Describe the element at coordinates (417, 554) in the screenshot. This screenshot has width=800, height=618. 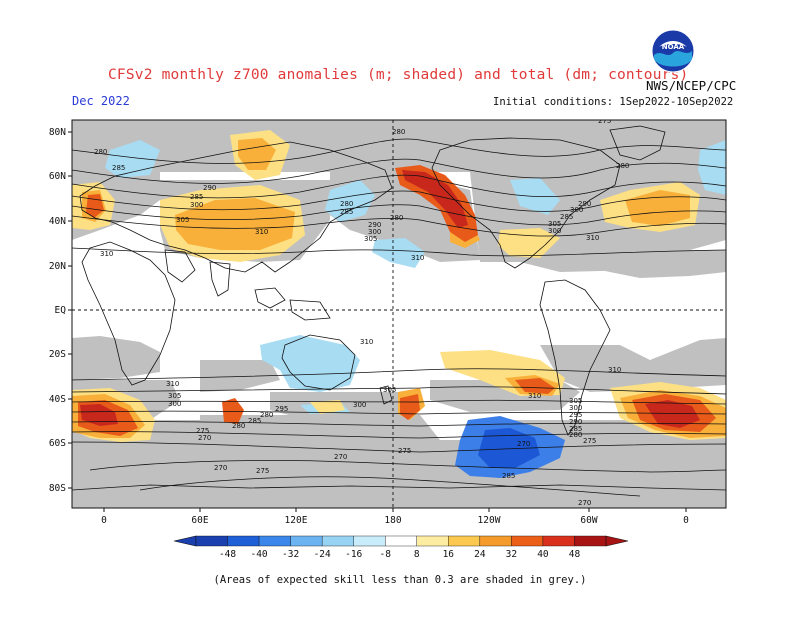
I see `colorbar-level-label: 8` at that location.